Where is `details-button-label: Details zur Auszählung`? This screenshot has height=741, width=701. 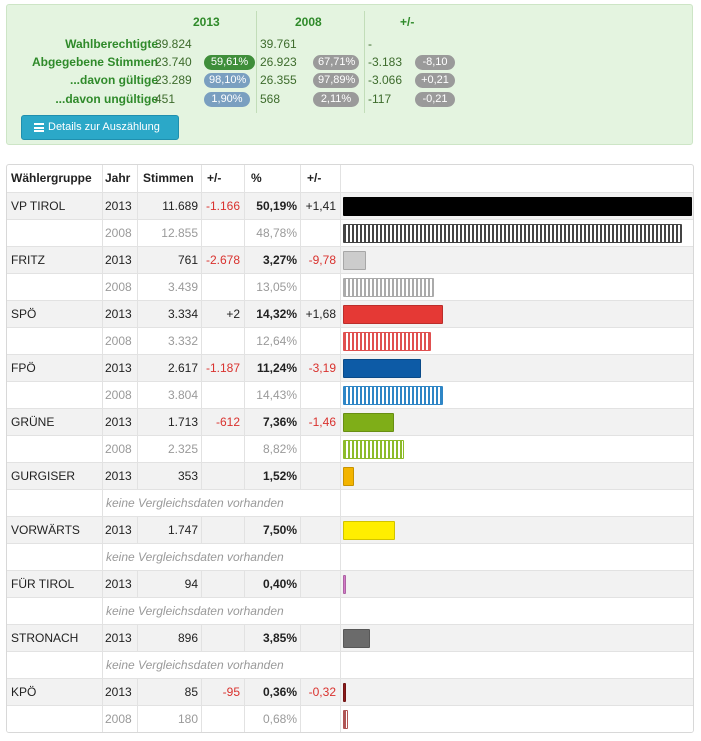
details-button-label: Details zur Auszählung is located at coordinates (104, 127).